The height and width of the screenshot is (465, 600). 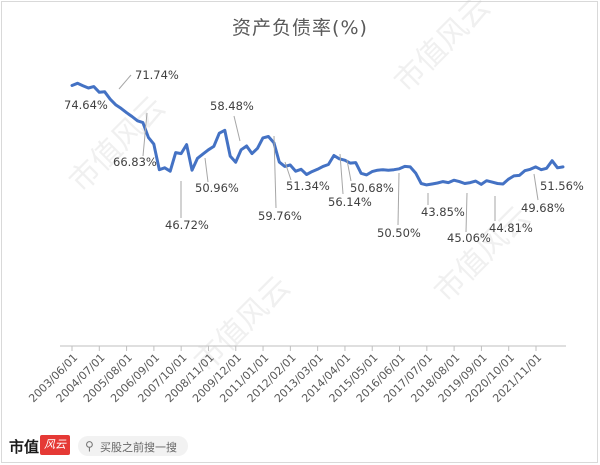 What do you see at coordinates (469, 238) in the screenshot?
I see `data-label: 45.06%` at bounding box center [469, 238].